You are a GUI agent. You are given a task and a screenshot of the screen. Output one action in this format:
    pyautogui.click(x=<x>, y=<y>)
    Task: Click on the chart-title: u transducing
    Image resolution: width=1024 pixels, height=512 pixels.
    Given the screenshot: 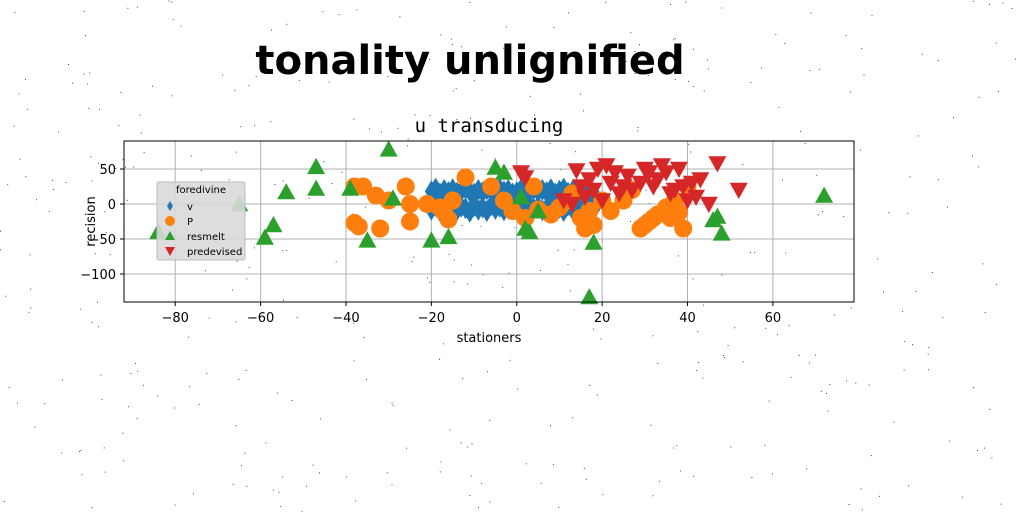 What is the action you would take?
    pyautogui.click(x=489, y=126)
    